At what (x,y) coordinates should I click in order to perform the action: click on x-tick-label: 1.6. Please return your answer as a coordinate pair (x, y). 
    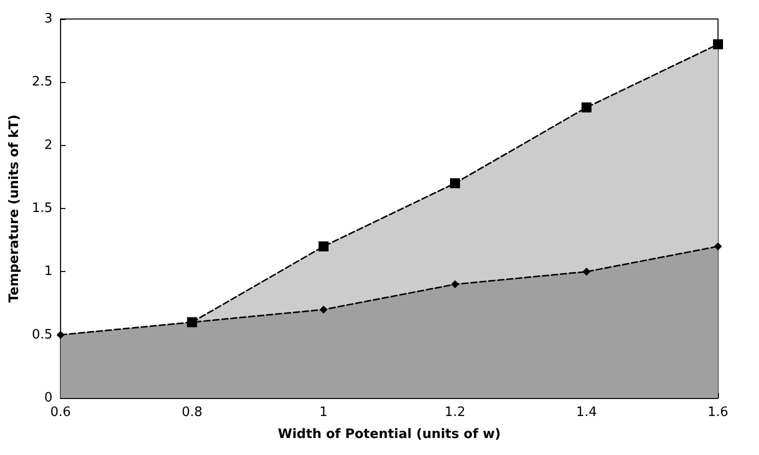
    Looking at the image, I should click on (718, 412).